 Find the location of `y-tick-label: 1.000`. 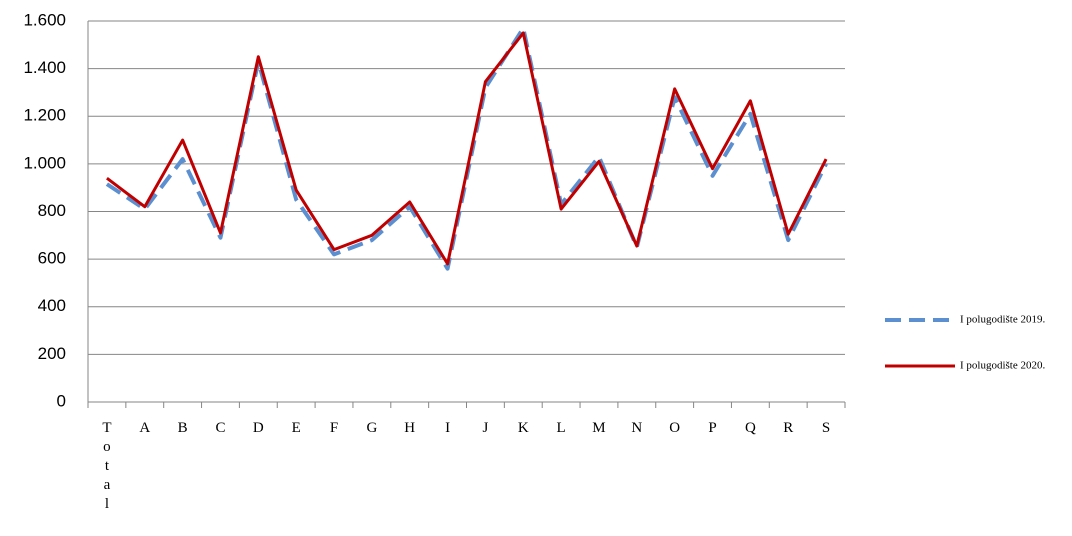

y-tick-label: 1.000 is located at coordinates (44, 162).